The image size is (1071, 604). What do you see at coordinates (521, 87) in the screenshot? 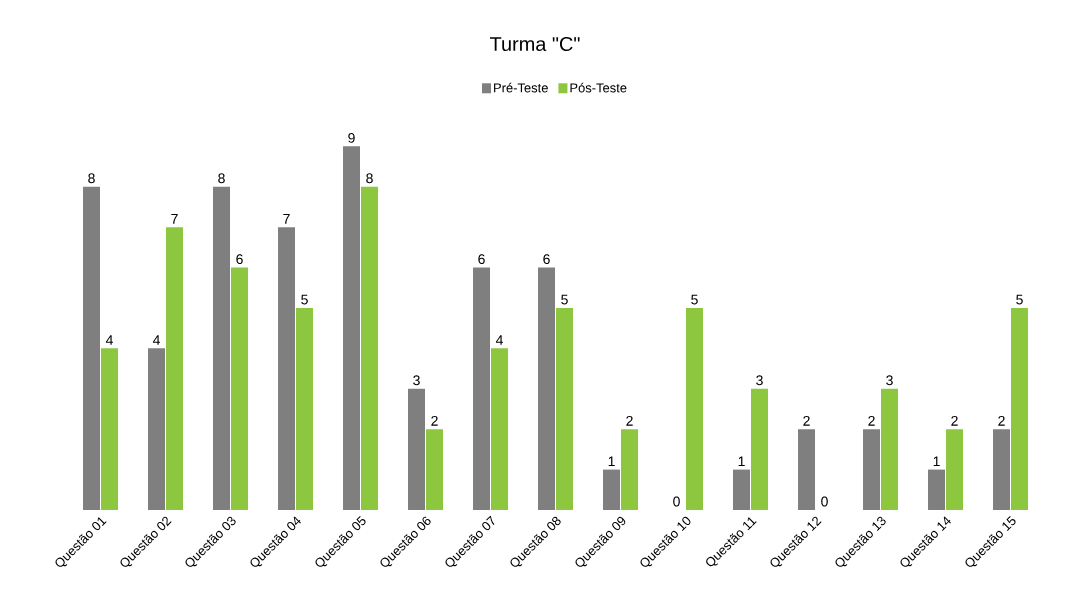
I see `legend-label: Pré-Teste` at bounding box center [521, 87].